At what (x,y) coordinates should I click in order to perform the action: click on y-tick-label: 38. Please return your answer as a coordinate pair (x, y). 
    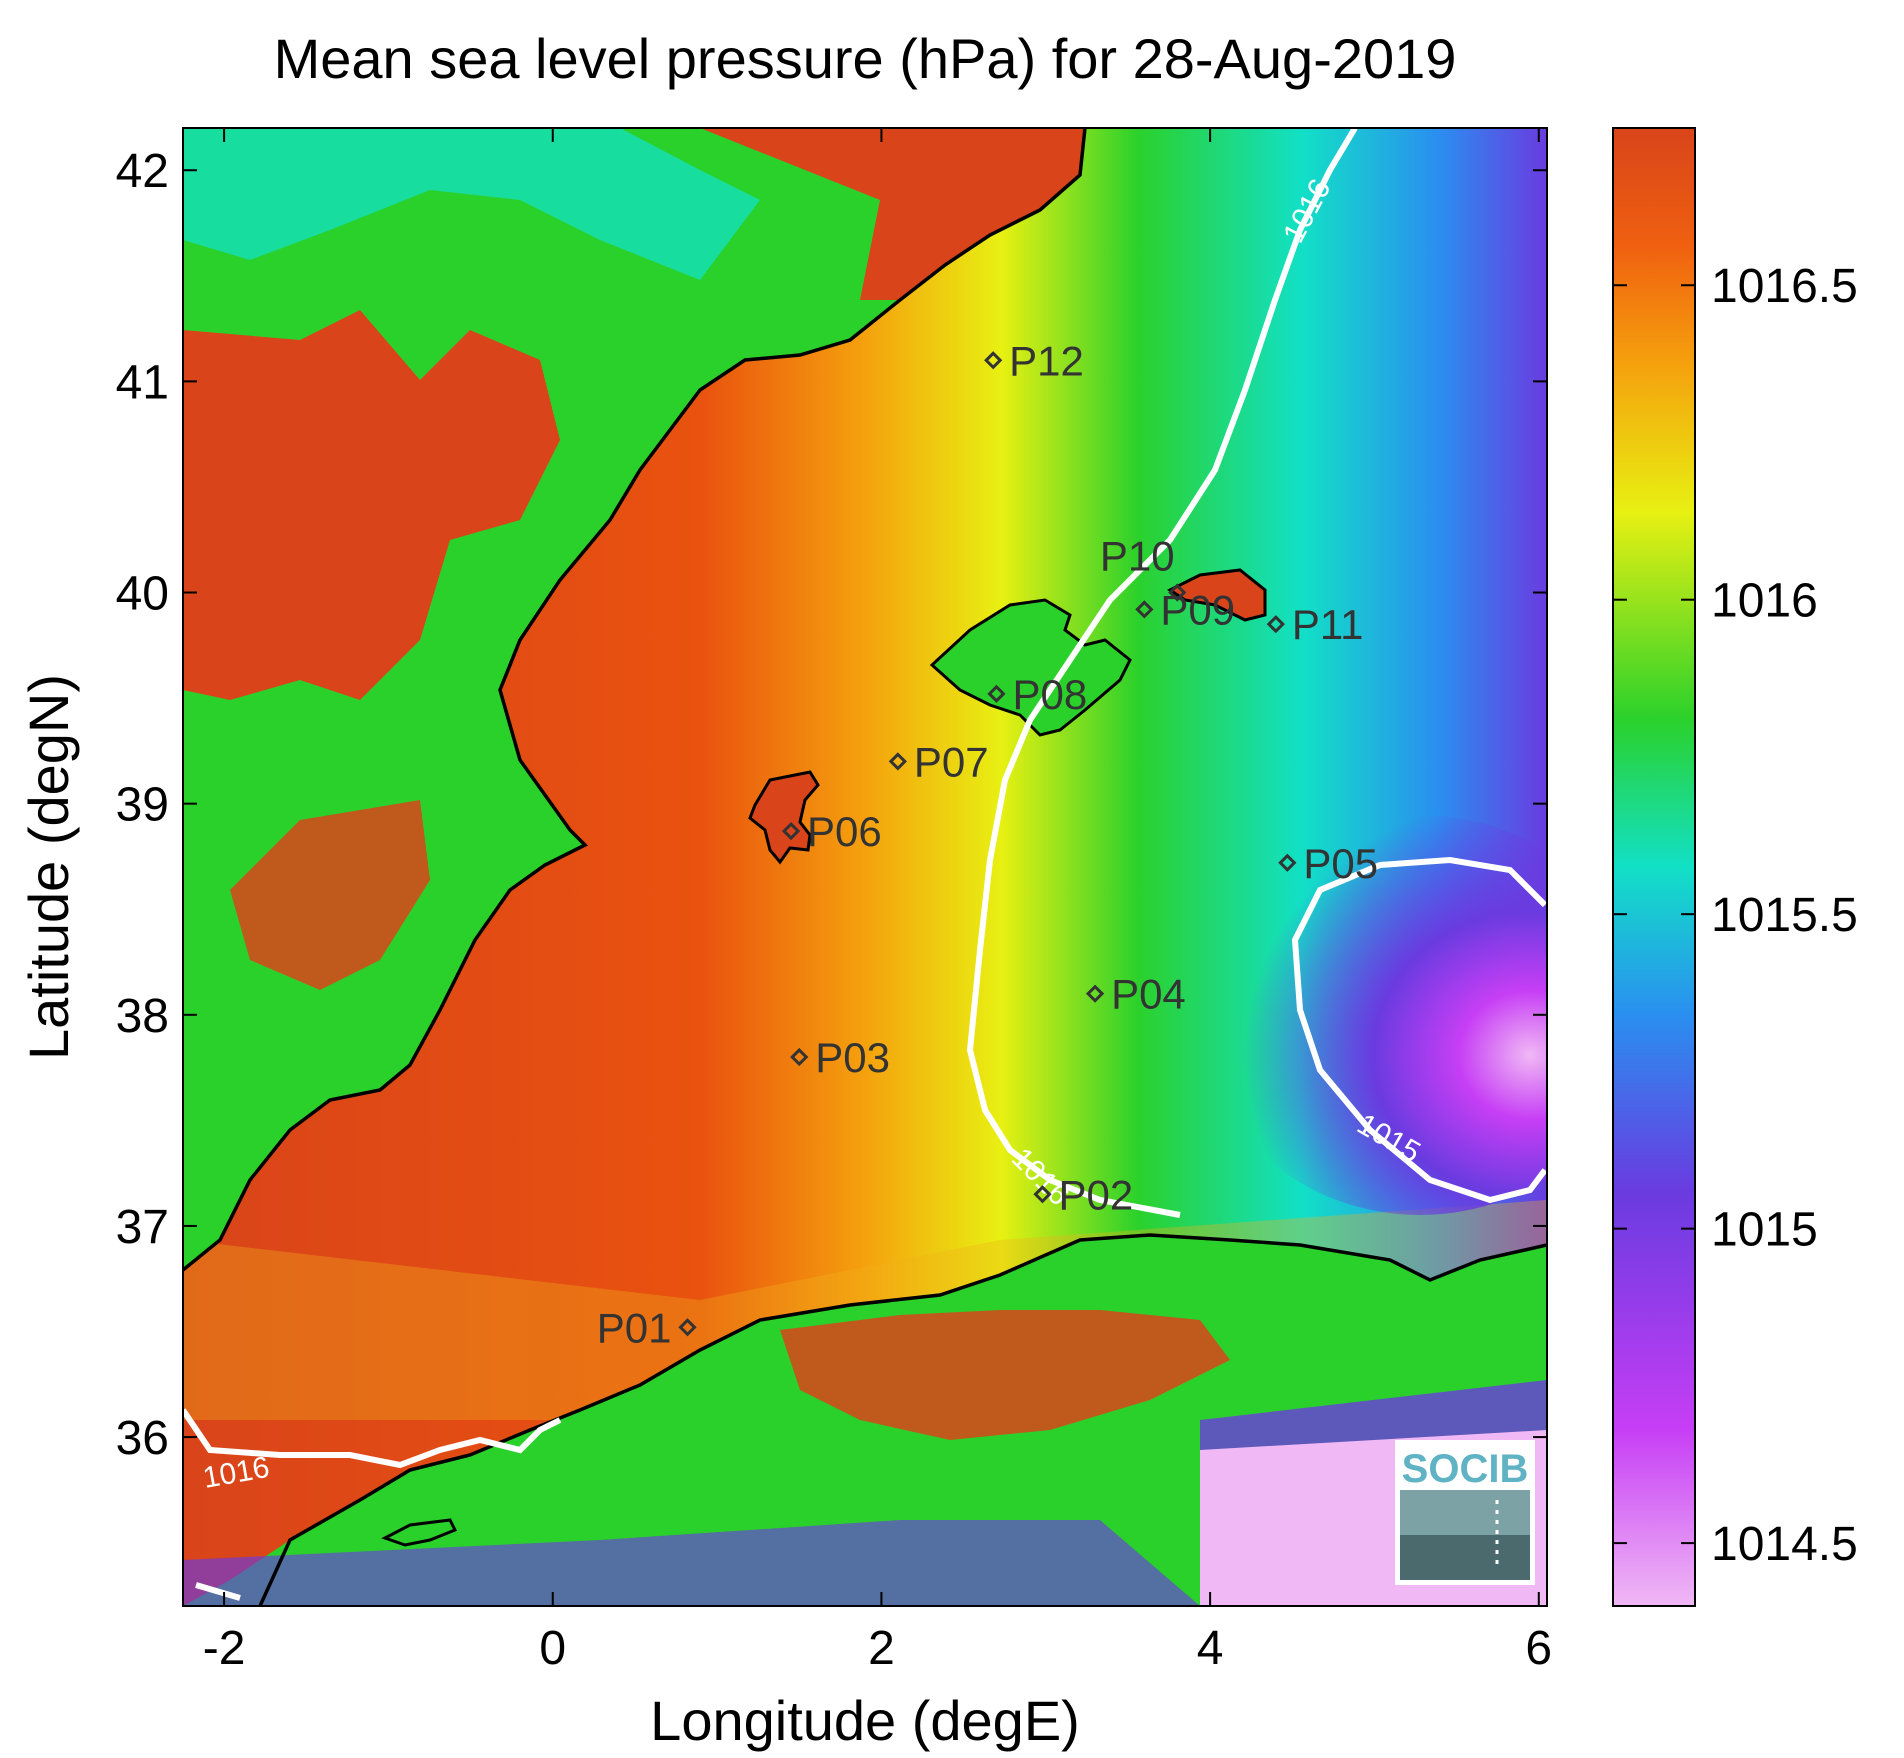
    Looking at the image, I should click on (142, 1016).